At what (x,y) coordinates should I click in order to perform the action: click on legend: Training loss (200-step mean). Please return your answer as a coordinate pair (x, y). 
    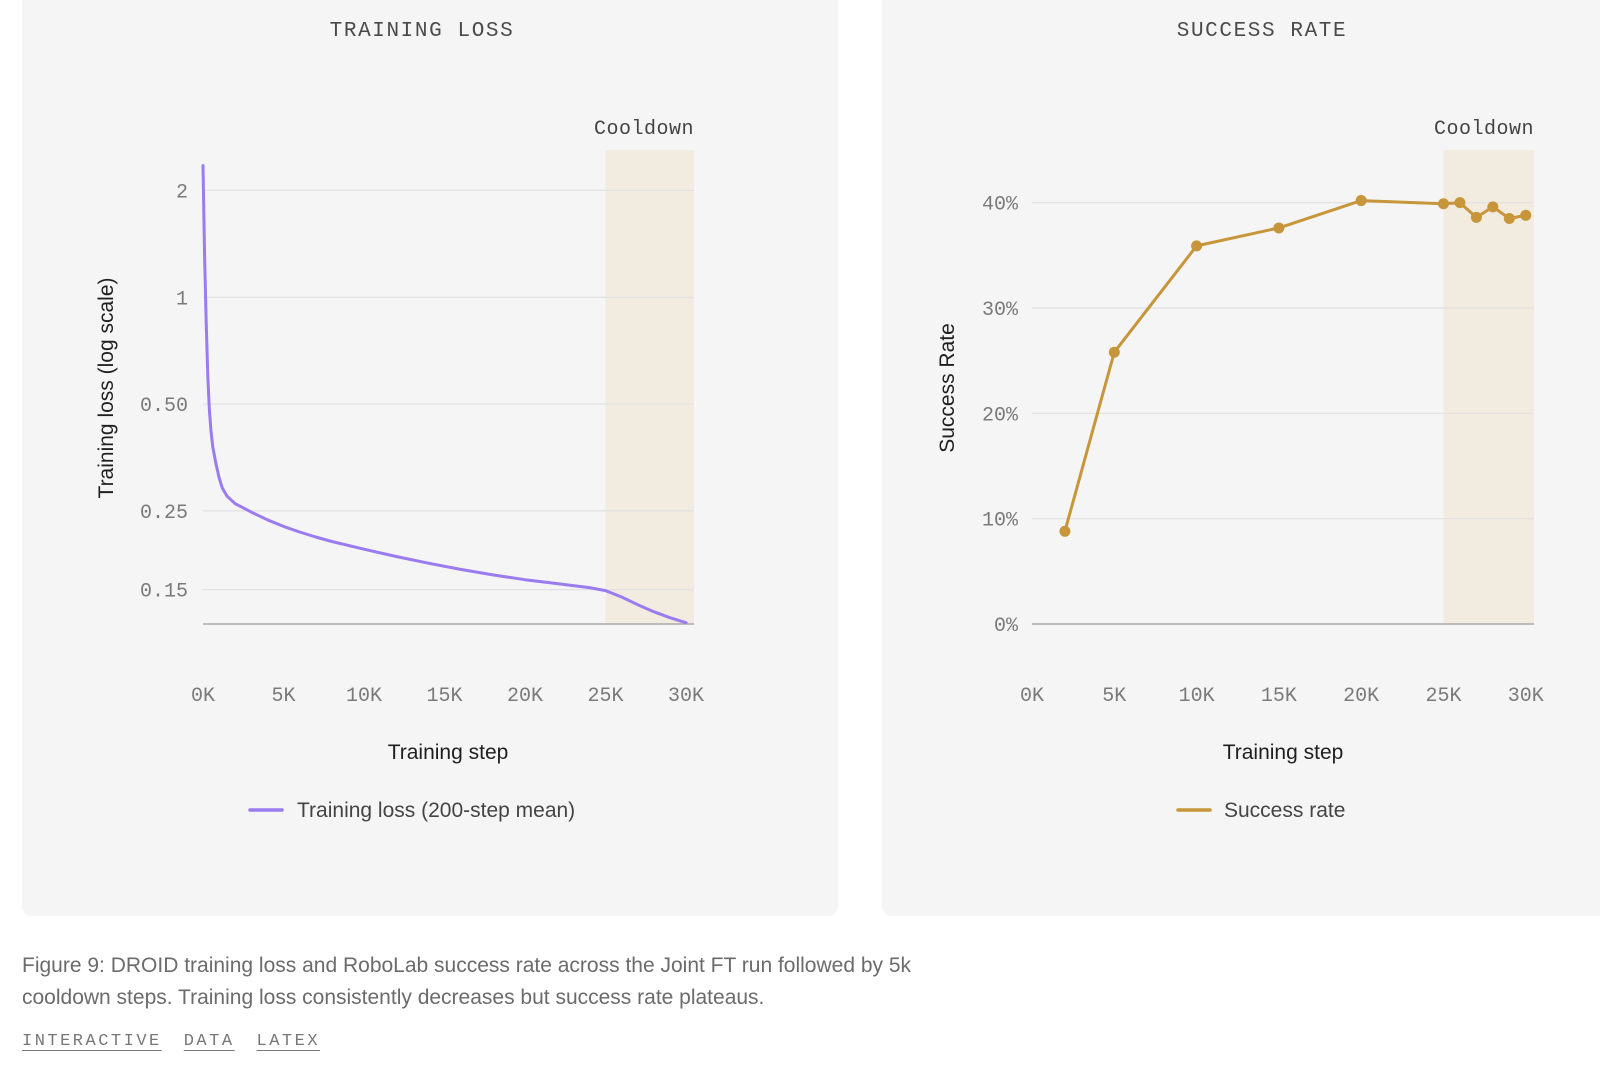
    Looking at the image, I should click on (411, 810).